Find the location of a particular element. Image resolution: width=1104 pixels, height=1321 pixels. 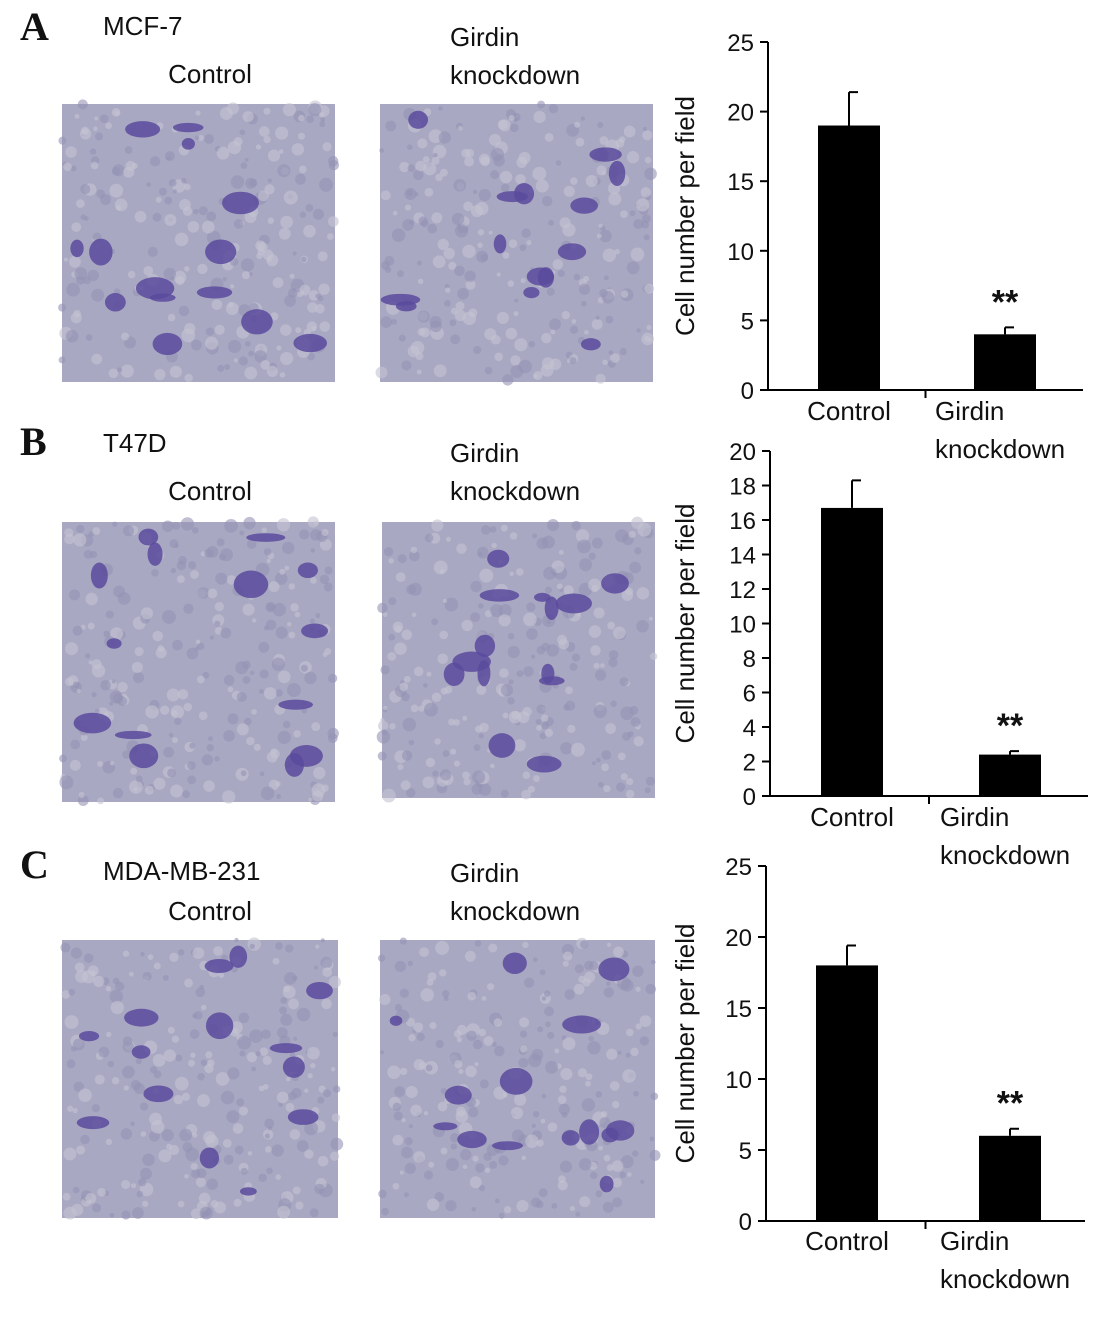

error-bar is located at coordinates (851, 955).